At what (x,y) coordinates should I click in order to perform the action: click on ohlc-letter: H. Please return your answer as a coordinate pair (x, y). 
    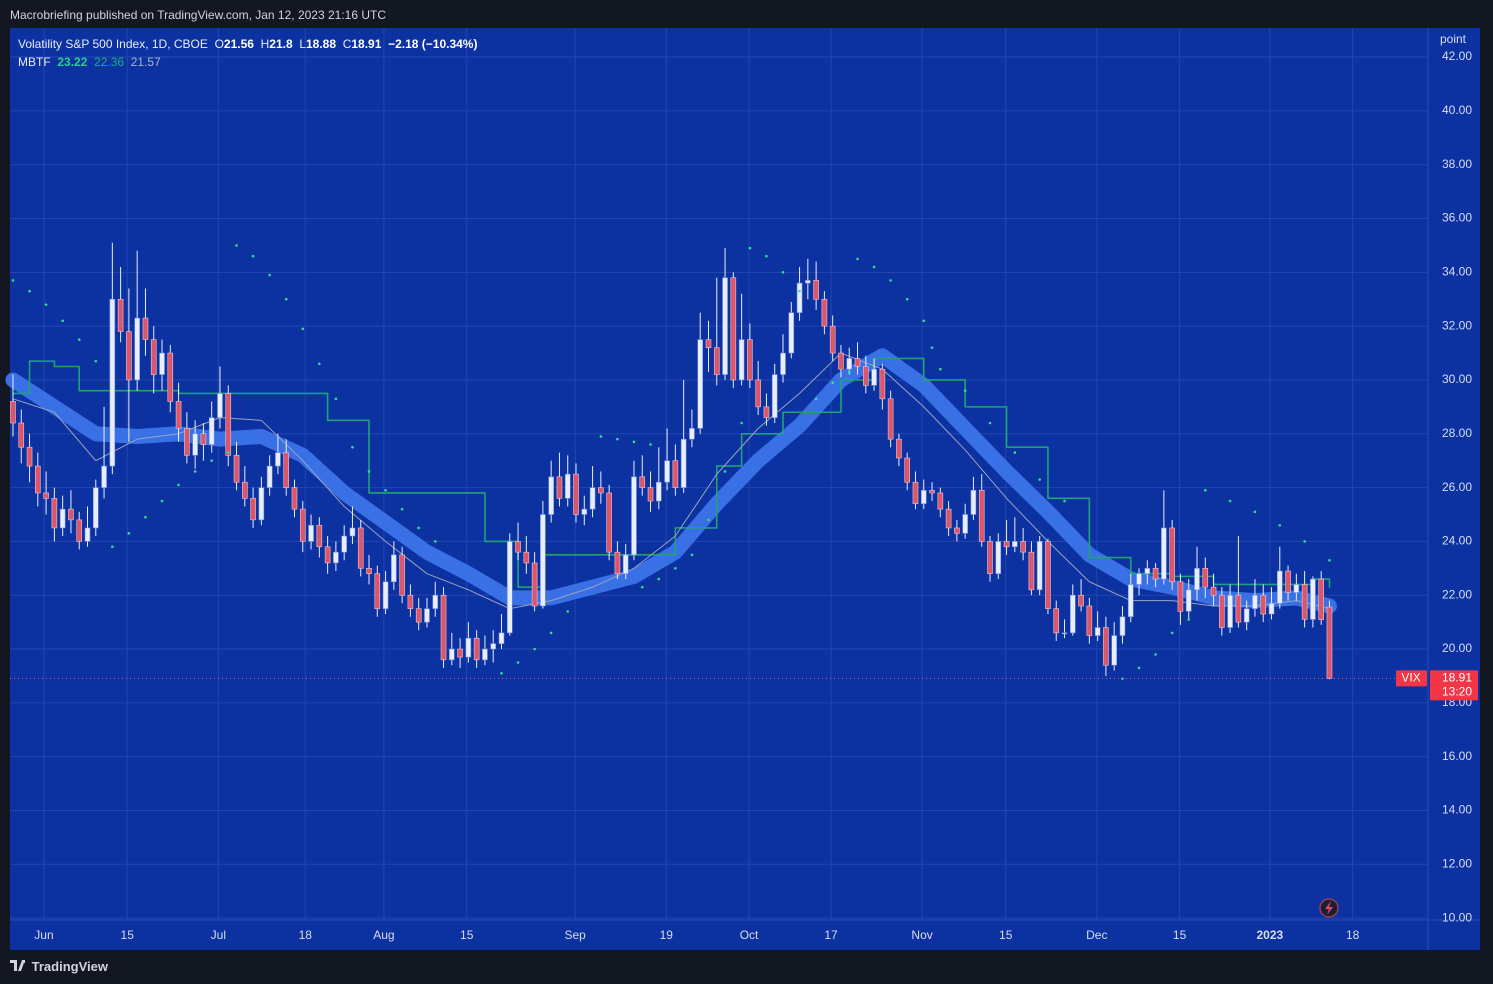
    Looking at the image, I should click on (265, 44).